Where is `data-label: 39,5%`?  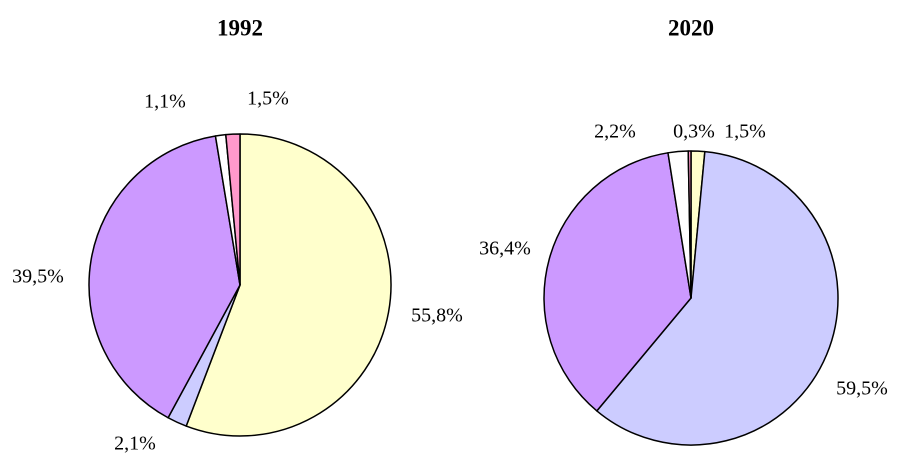
data-label: 39,5% is located at coordinates (38, 277).